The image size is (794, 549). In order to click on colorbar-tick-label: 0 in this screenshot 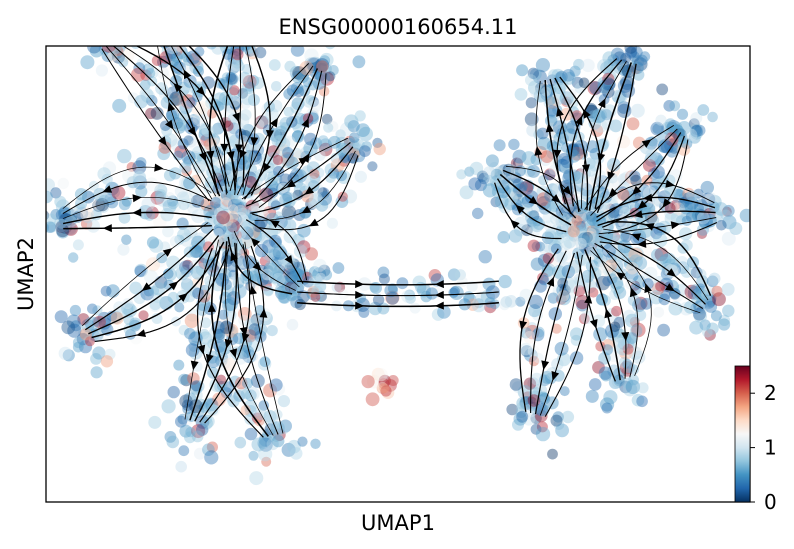, I will do `click(770, 502)`.